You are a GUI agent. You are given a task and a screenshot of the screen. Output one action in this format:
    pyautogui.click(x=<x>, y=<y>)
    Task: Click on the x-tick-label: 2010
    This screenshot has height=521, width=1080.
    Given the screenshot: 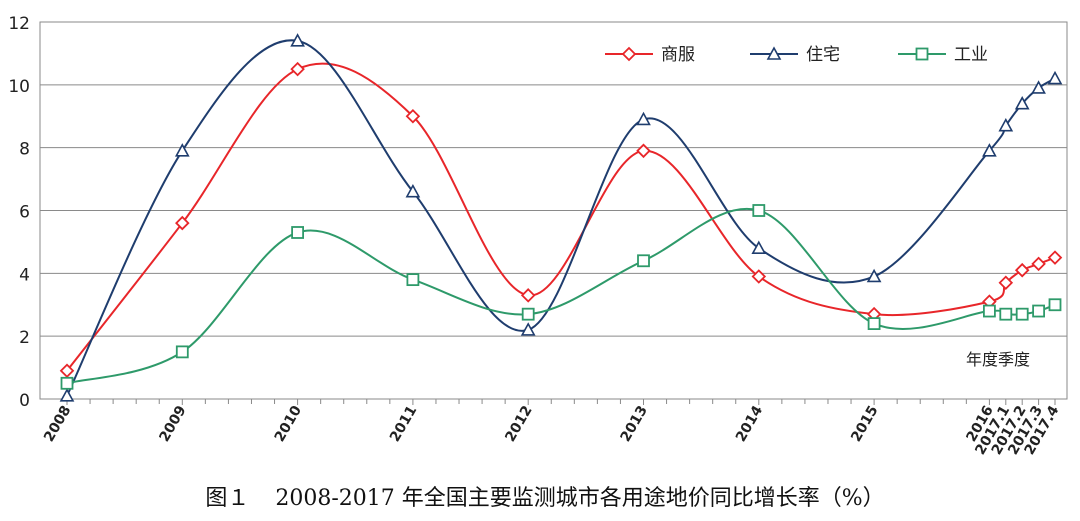 What is the action you would take?
    pyautogui.click(x=288, y=424)
    